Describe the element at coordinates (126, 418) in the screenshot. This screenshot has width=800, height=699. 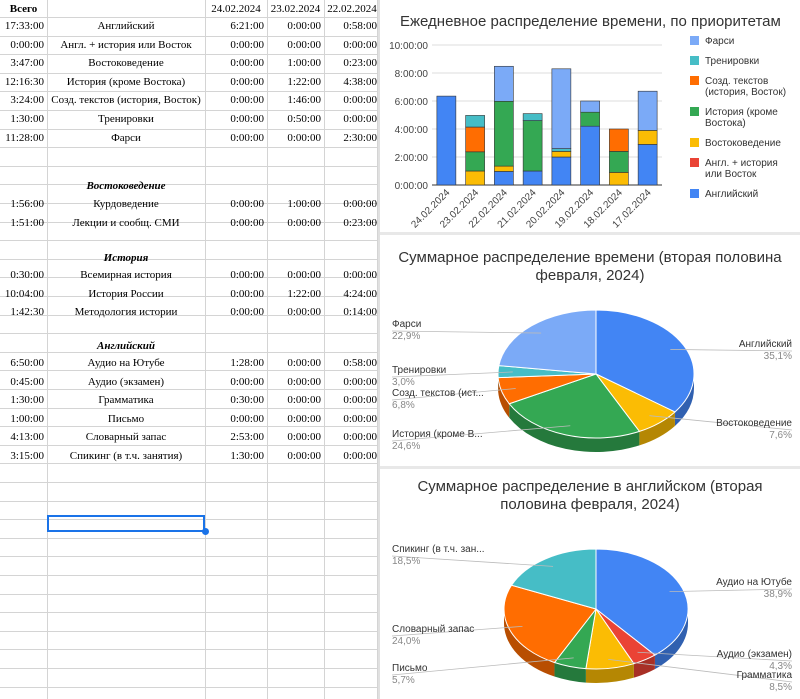
I see `cell-name: Письмо` at that location.